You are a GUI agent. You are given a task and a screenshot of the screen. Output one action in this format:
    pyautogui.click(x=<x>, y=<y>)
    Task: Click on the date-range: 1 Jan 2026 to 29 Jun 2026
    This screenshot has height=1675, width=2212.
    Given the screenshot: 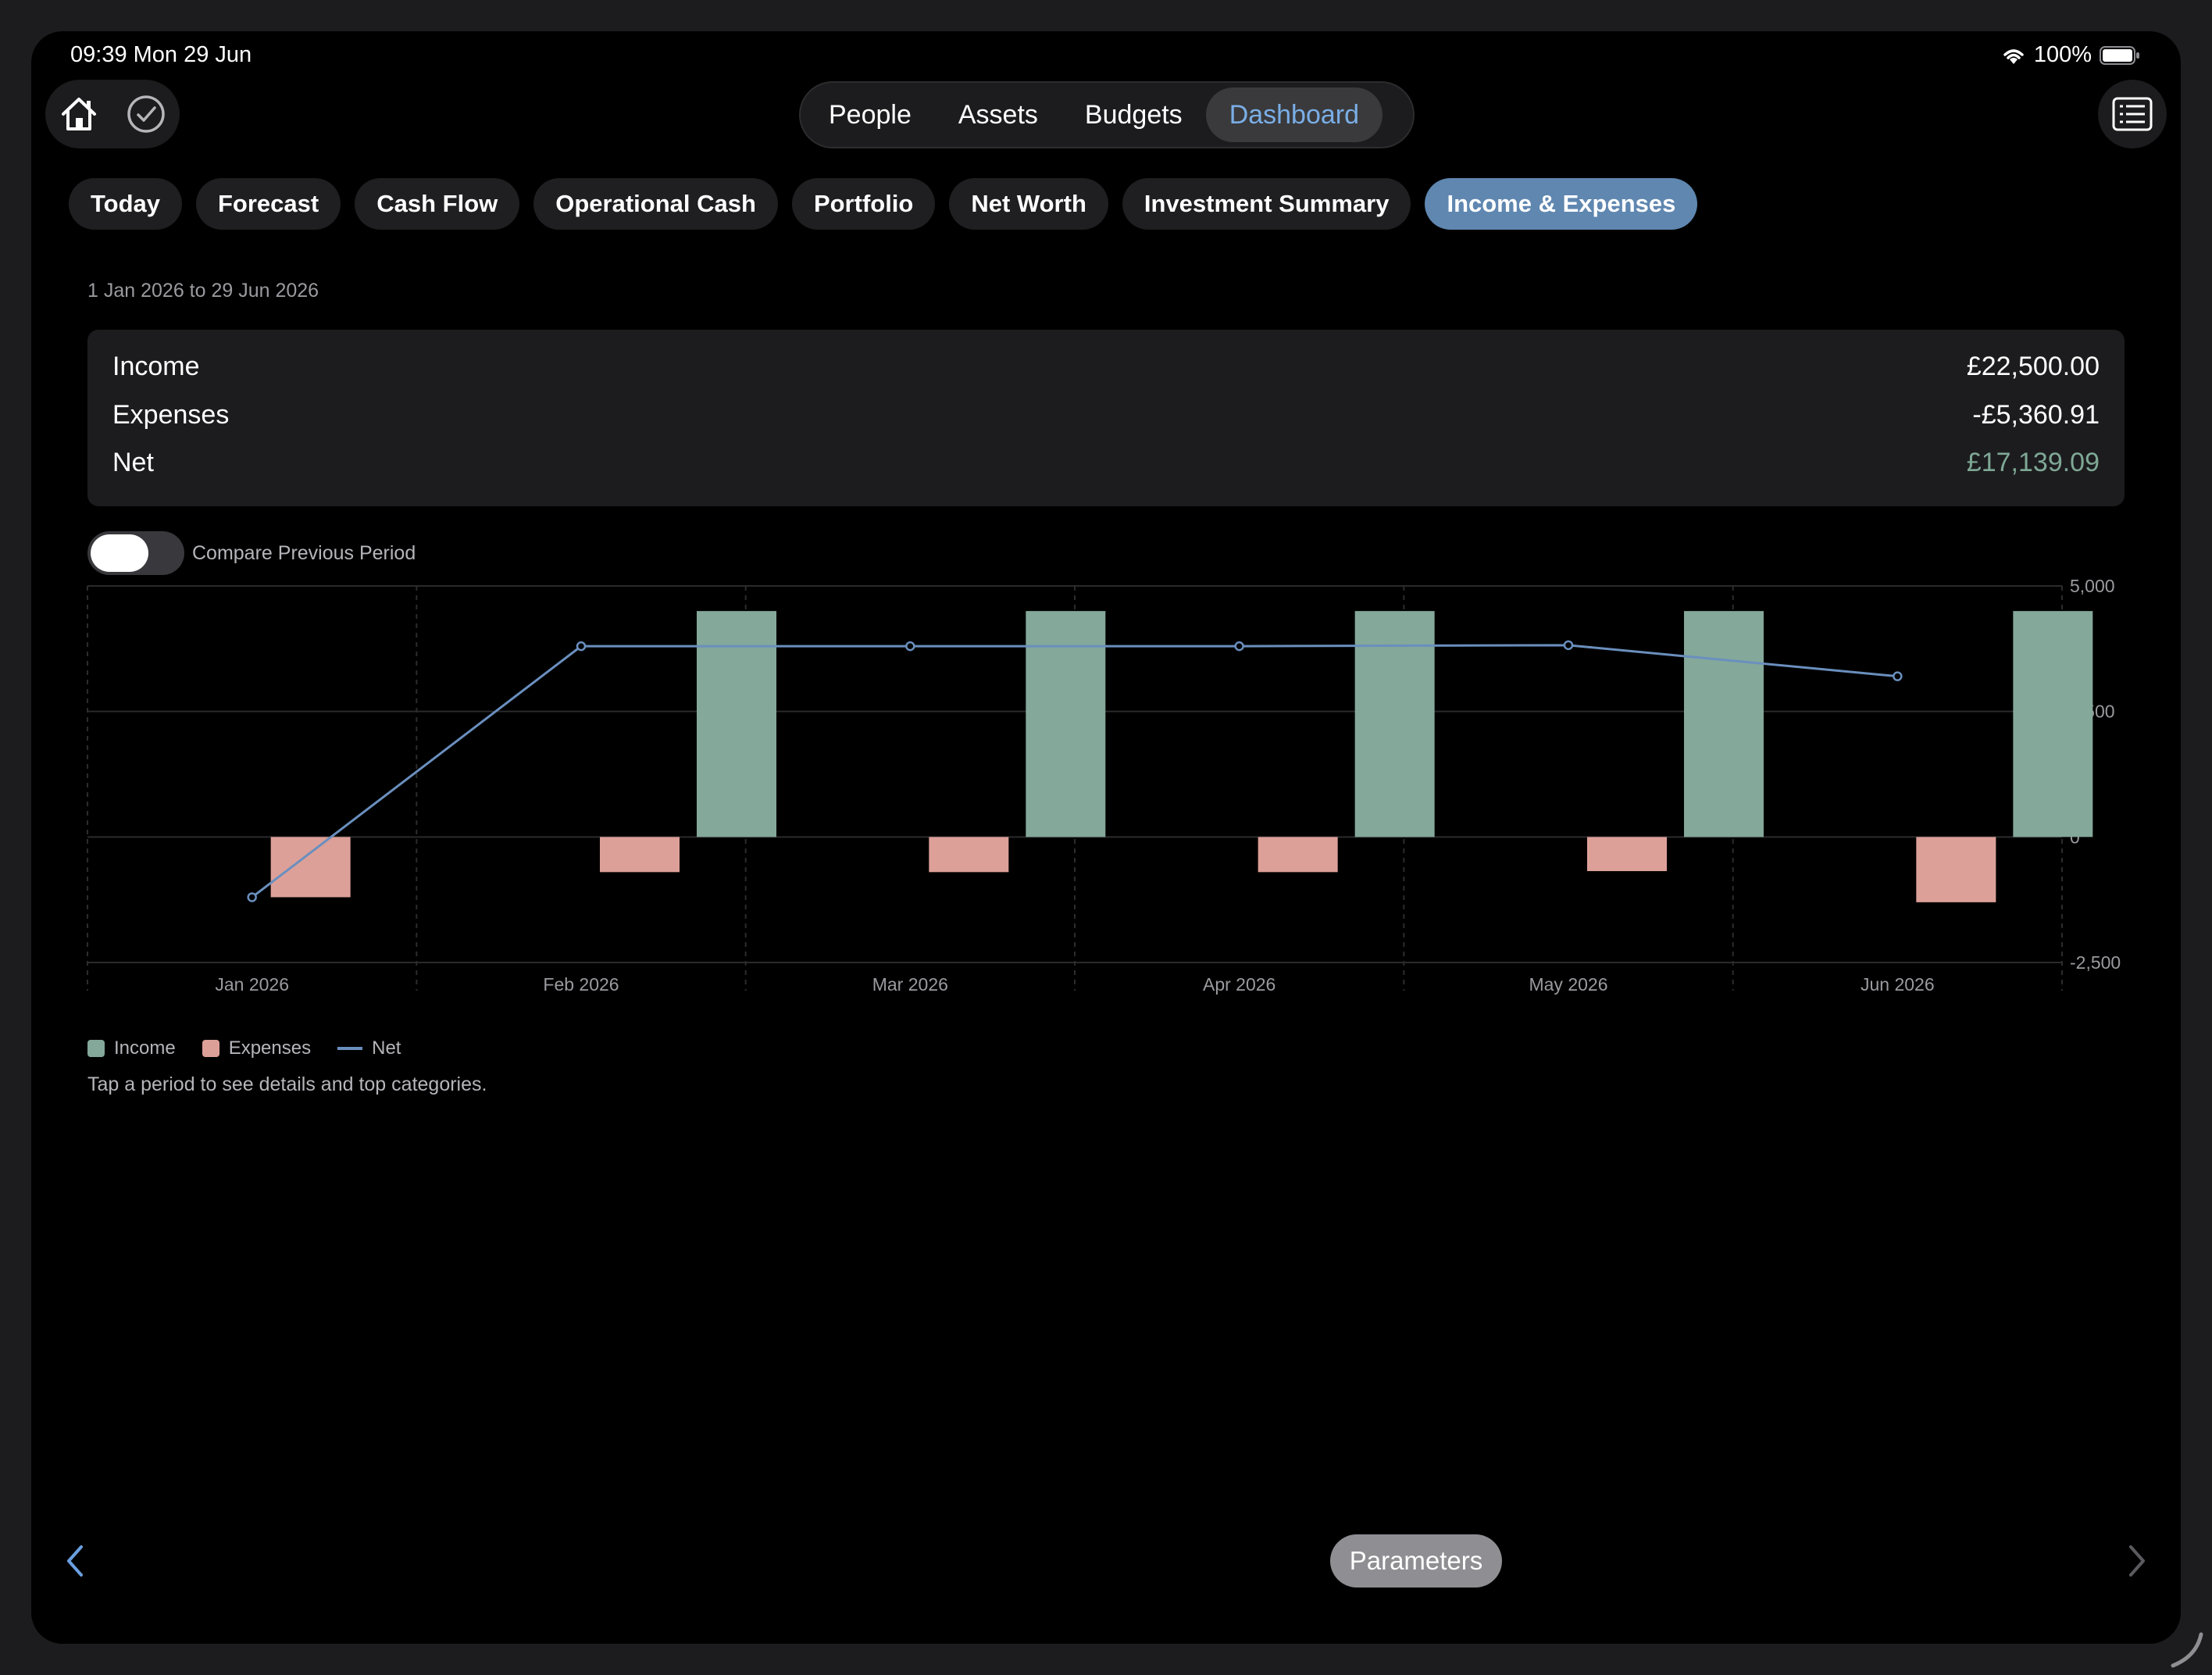 What is the action you would take?
    pyautogui.click(x=203, y=291)
    